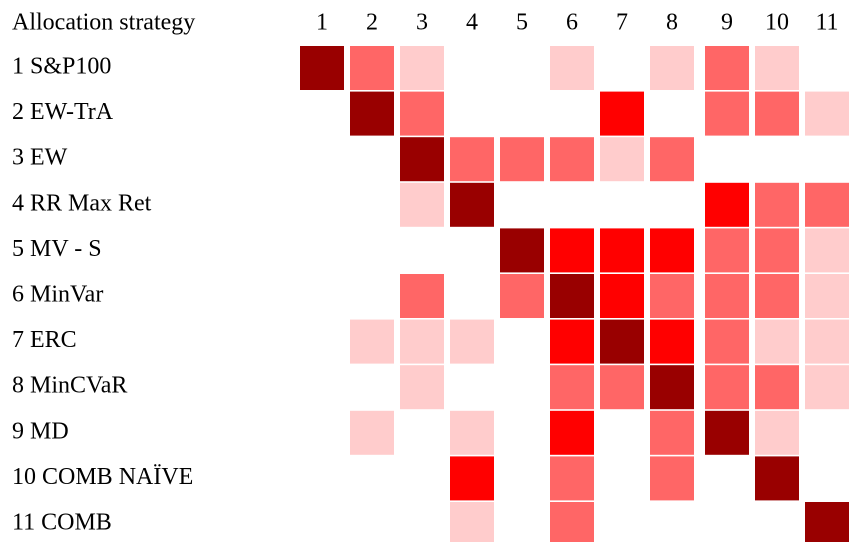  What do you see at coordinates (826, 23) in the screenshot?
I see `column-label: 11` at bounding box center [826, 23].